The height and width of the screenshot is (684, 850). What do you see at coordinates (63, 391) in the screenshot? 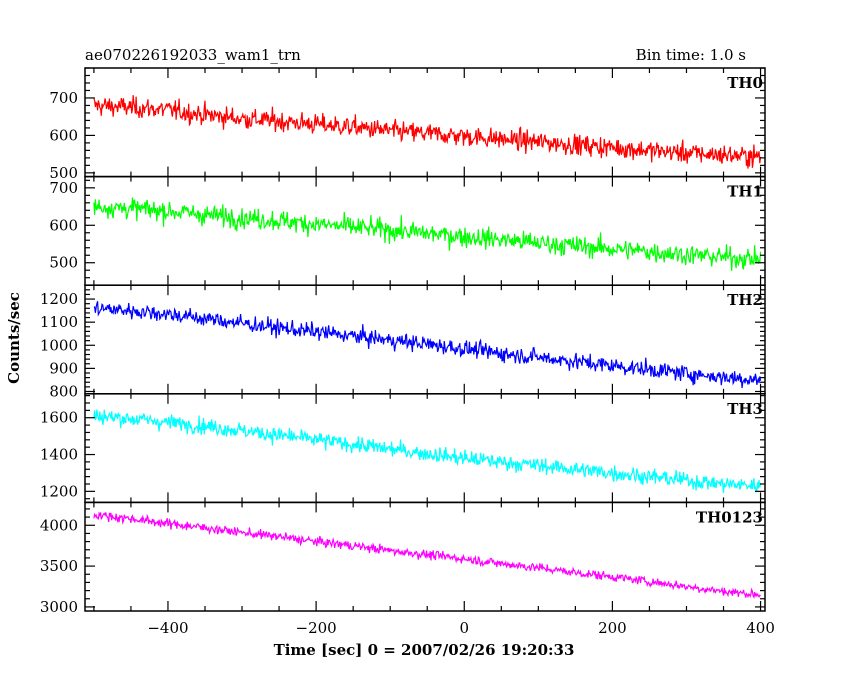
I see `y-tick-label: 800` at bounding box center [63, 391].